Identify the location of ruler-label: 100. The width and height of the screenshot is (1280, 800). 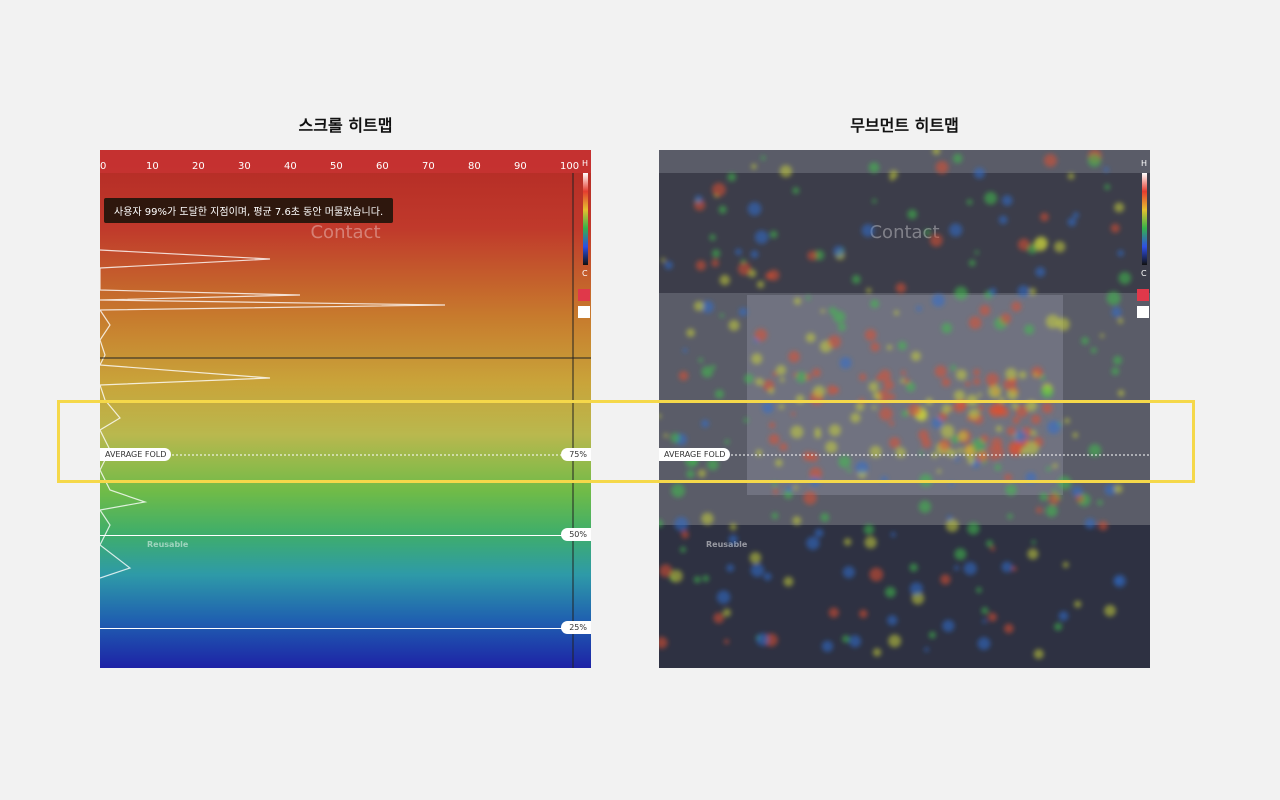
(570, 166).